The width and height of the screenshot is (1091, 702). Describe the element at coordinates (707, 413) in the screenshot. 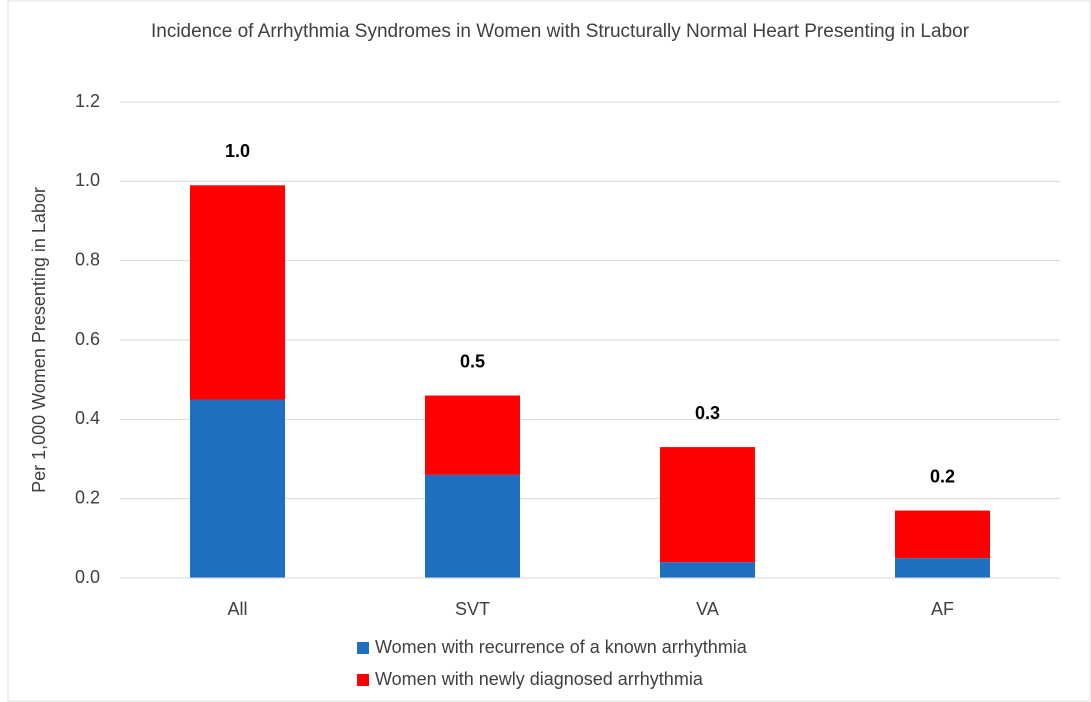

I see `total-label: 0.3` at that location.